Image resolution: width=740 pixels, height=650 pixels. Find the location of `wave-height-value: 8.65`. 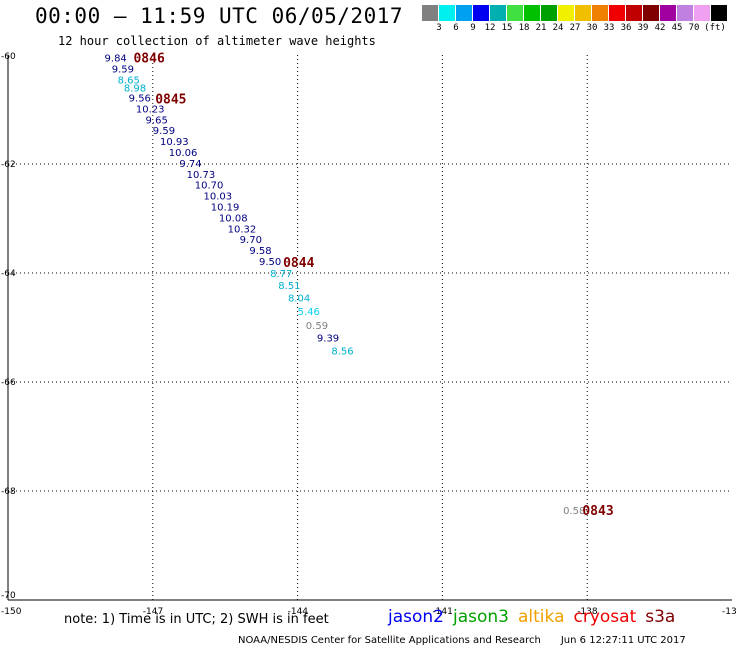

wave-height-value: 8.65 is located at coordinates (129, 81).